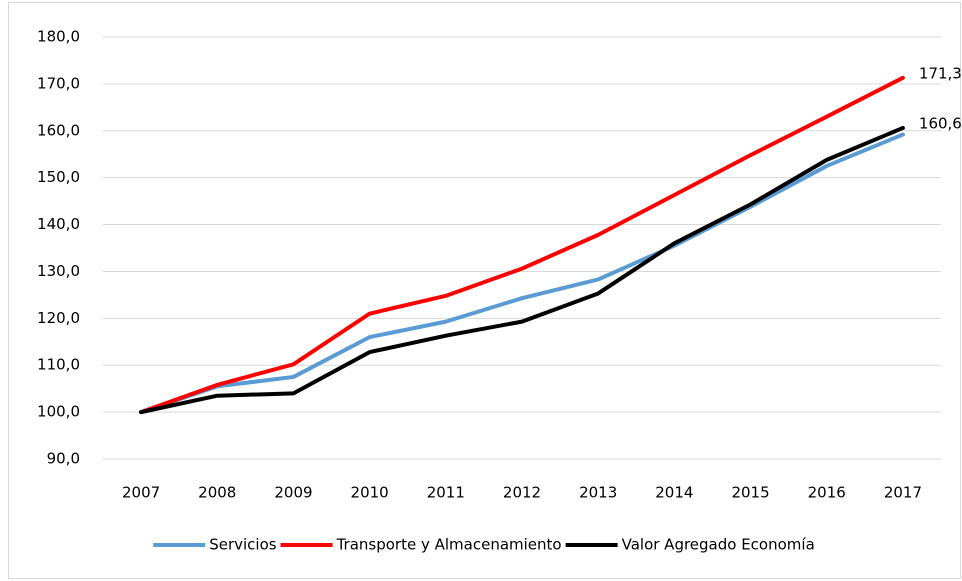  Describe the element at coordinates (63, 459) in the screenshot. I see `y-tick-label: 90,0` at that location.